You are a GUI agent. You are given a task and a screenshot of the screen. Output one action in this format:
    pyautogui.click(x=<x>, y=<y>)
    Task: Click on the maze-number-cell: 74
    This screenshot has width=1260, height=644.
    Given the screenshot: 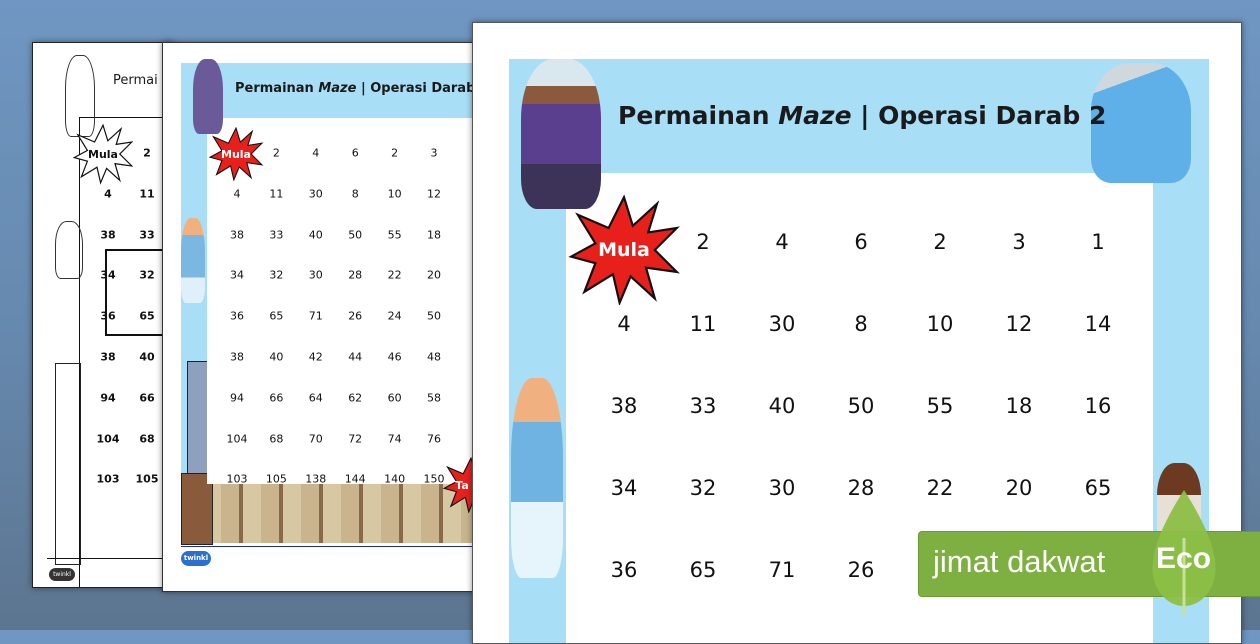 What is the action you would take?
    pyautogui.click(x=394, y=439)
    